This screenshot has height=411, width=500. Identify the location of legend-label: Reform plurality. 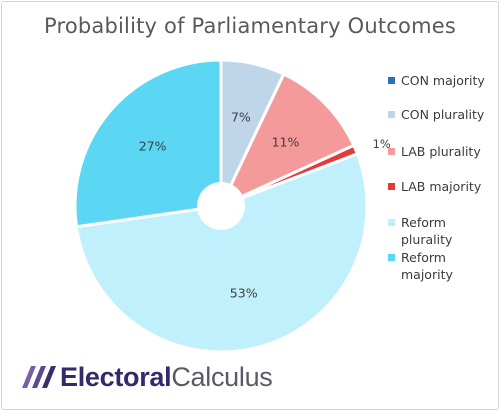
(427, 231).